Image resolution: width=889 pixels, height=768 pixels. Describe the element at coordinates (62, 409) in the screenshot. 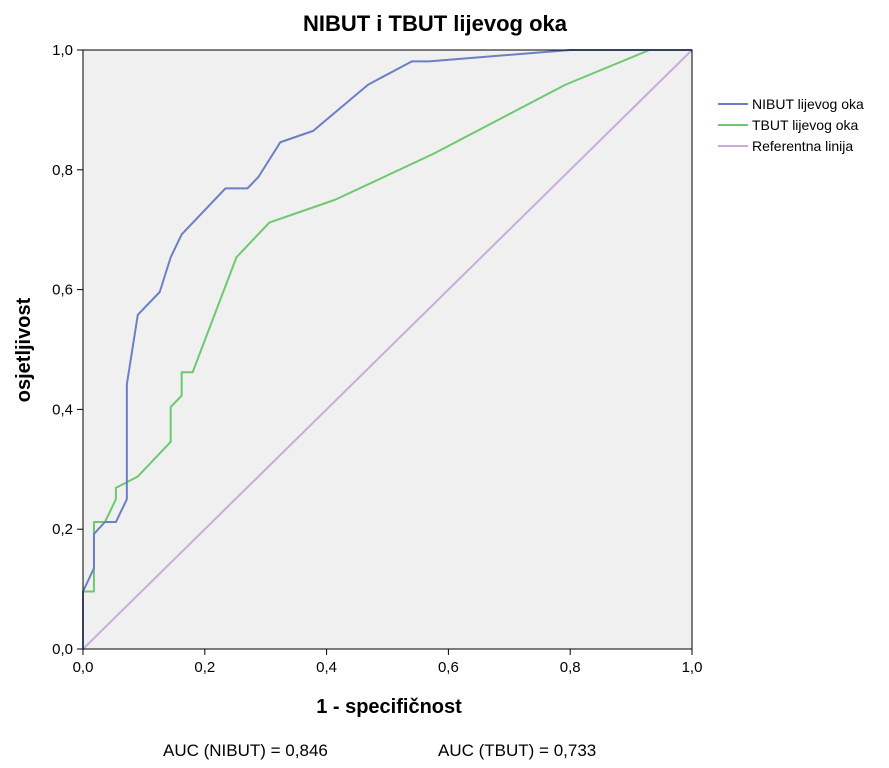

I see `y-tick-label: 0,4` at that location.